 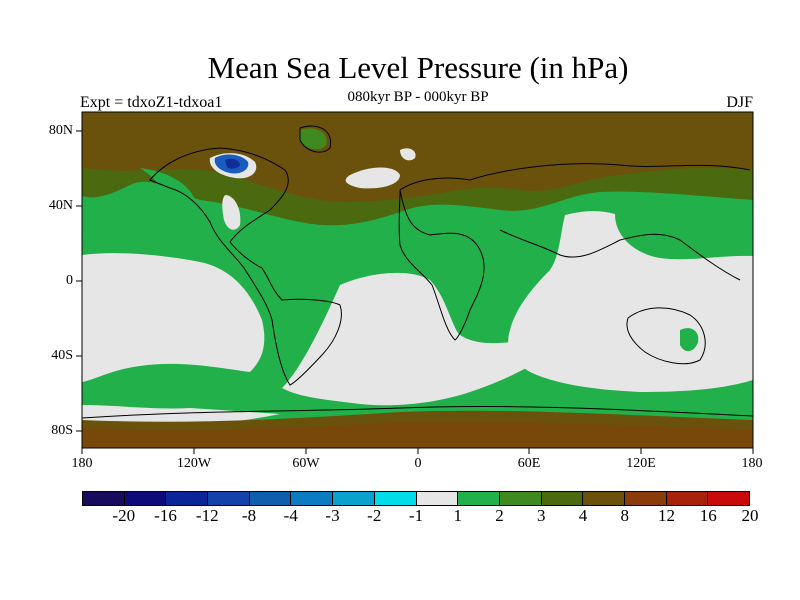 What do you see at coordinates (541, 515) in the screenshot?
I see `colorbar-label-10: 3` at bounding box center [541, 515].